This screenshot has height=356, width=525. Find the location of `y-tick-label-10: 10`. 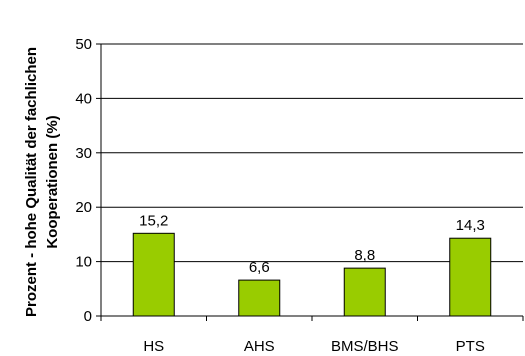

y-tick-label-10: 10 is located at coordinates (83, 262).